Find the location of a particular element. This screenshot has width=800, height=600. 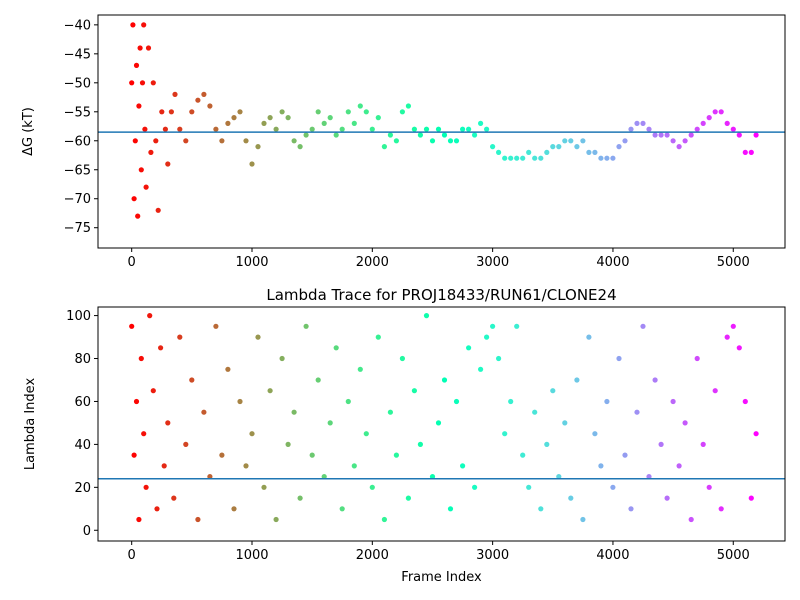

x-tick-label: 3000 is located at coordinates (492, 262).